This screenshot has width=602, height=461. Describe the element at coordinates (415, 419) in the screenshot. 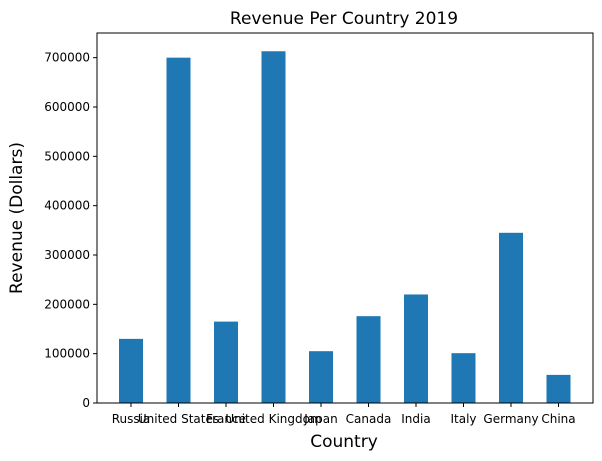

I see `x-tick-label: India` at that location.